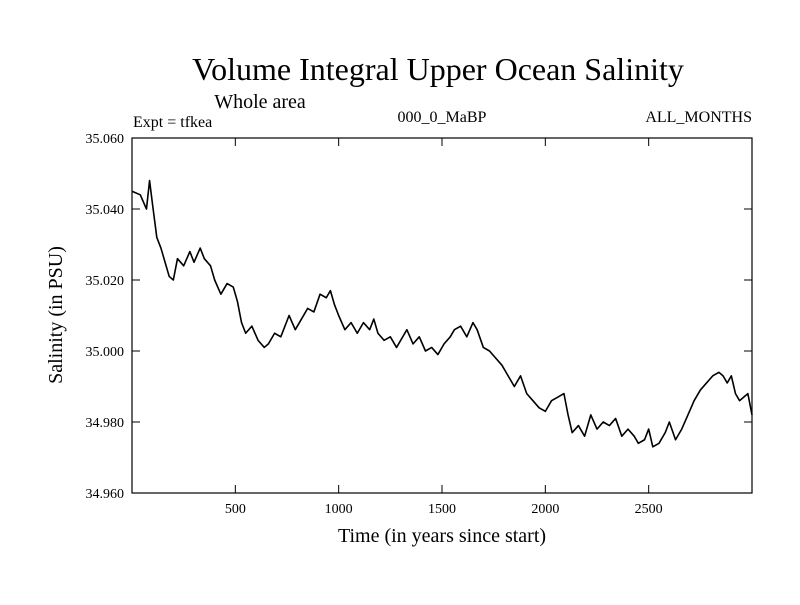 The width and height of the screenshot is (800, 605). Describe the element at coordinates (105, 139) in the screenshot. I see `y-tick-label: 35.060` at that location.